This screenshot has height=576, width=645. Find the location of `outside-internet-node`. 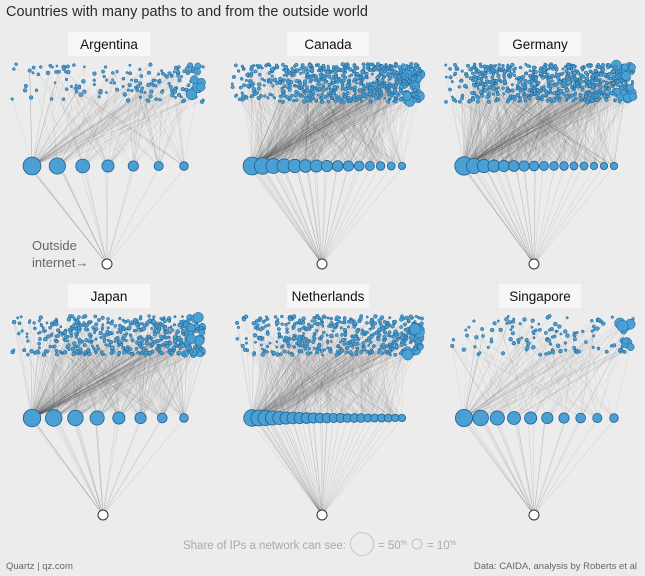

outside-internet-node is located at coordinates (322, 264).